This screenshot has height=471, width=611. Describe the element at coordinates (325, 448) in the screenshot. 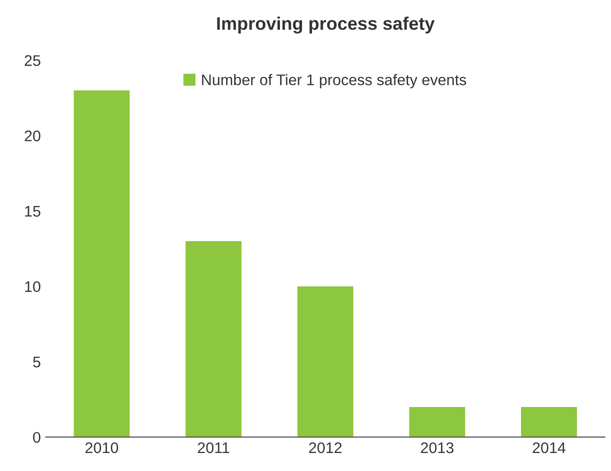

I see `x-tick-label: 2012` at that location.